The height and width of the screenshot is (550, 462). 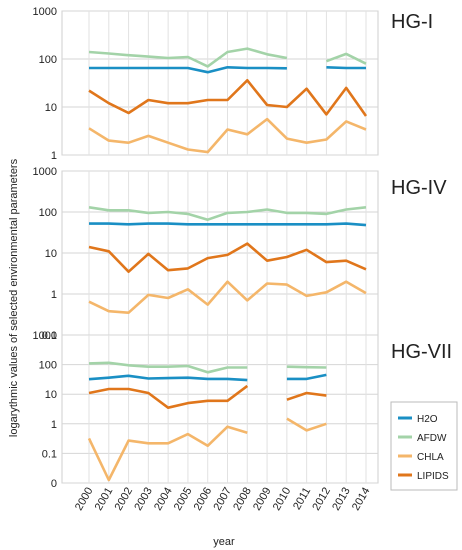 What do you see at coordinates (222, 499) in the screenshot?
I see `x-tick-label: 2007` at bounding box center [222, 499].